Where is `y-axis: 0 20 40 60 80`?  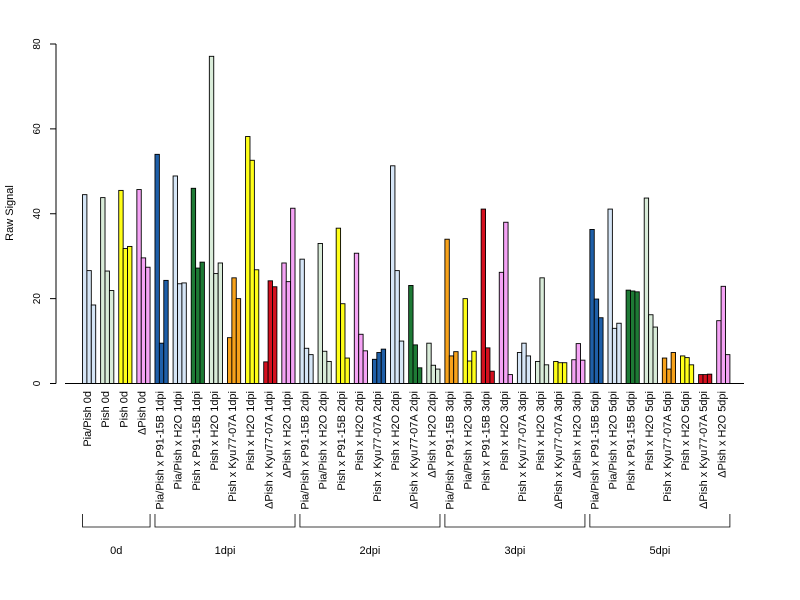 y-axis: 0 20 40 60 80 is located at coordinates (44, 212).